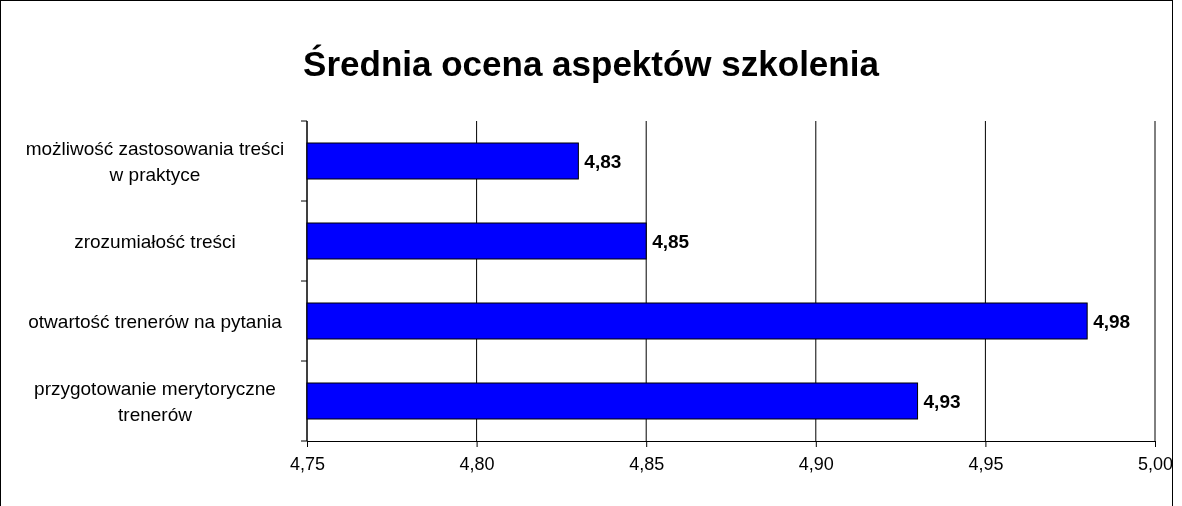  Describe the element at coordinates (591, 63) in the screenshot. I see `chart-title: Średnia ocena aspektów szkolenia` at that location.